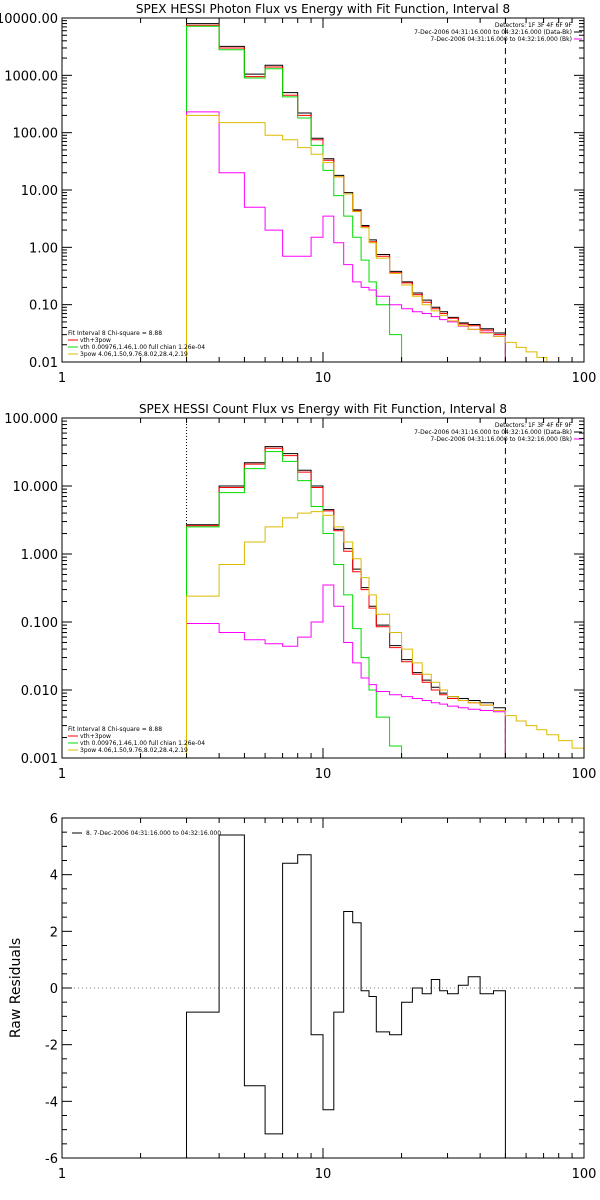  Describe the element at coordinates (31, 419) in the screenshot. I see `y-tick-label: 100.000` at that location.